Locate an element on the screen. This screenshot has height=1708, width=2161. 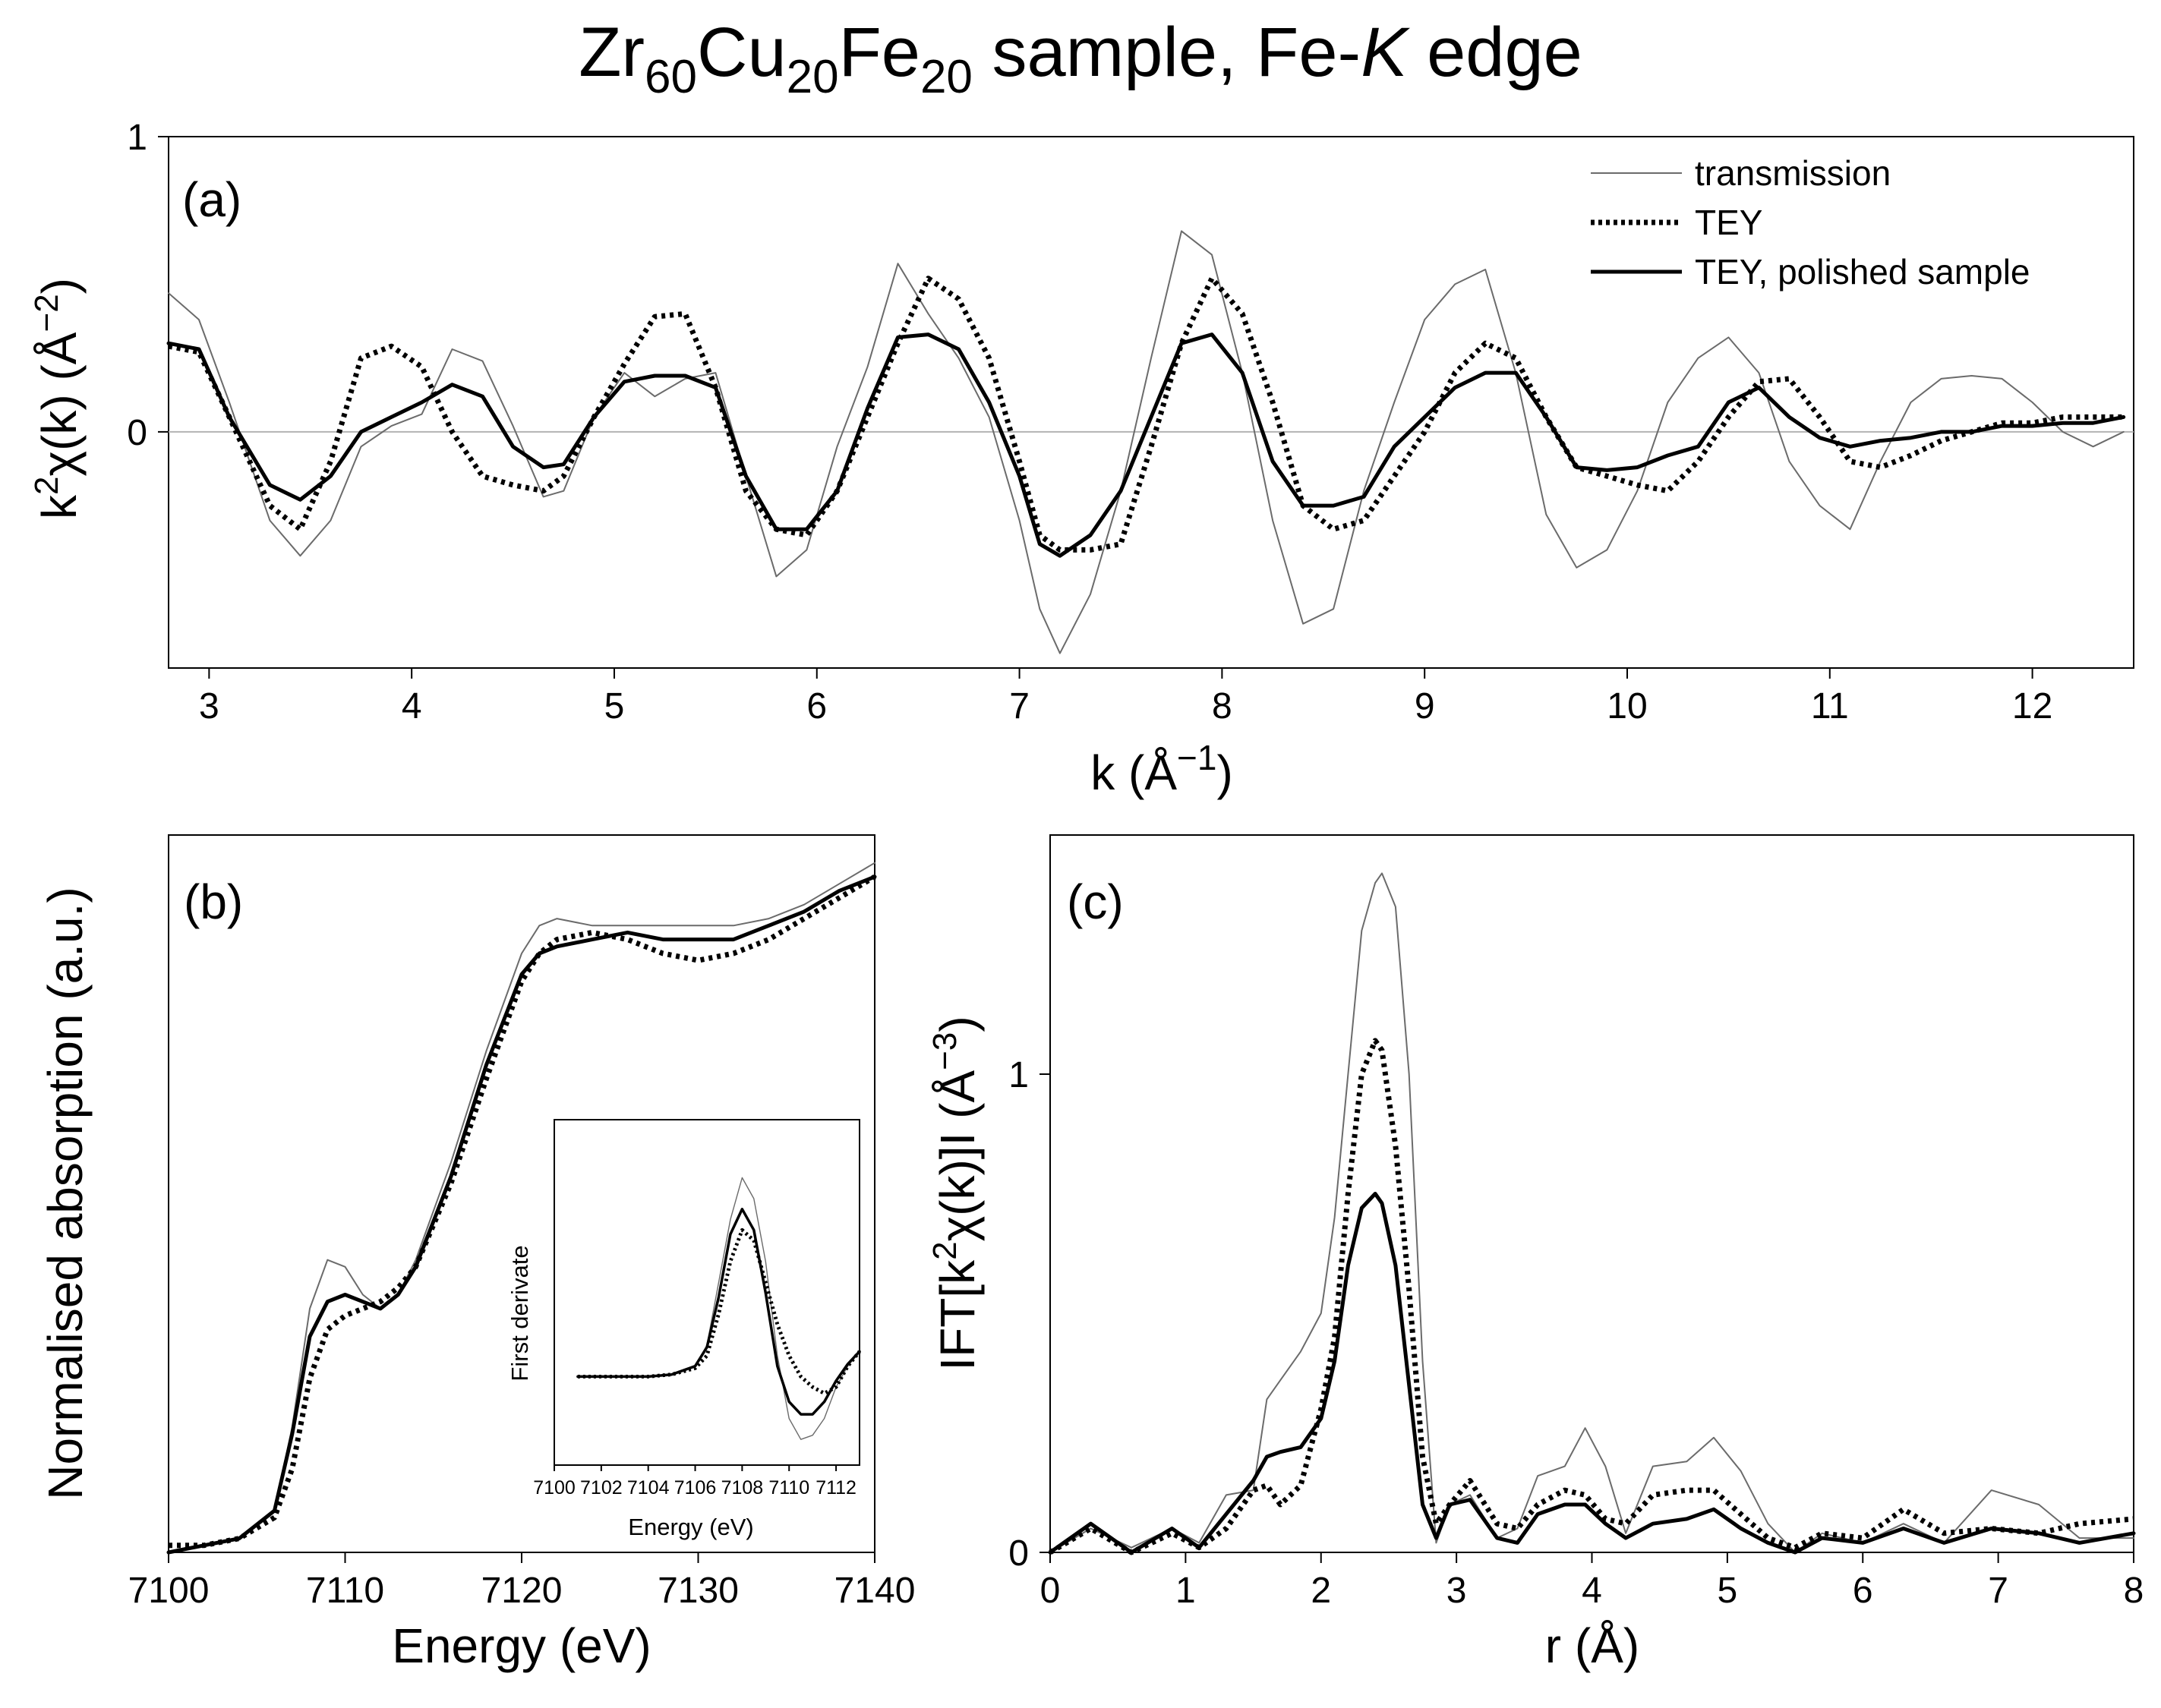
panel-b-series is located at coordinates (521, 1208).